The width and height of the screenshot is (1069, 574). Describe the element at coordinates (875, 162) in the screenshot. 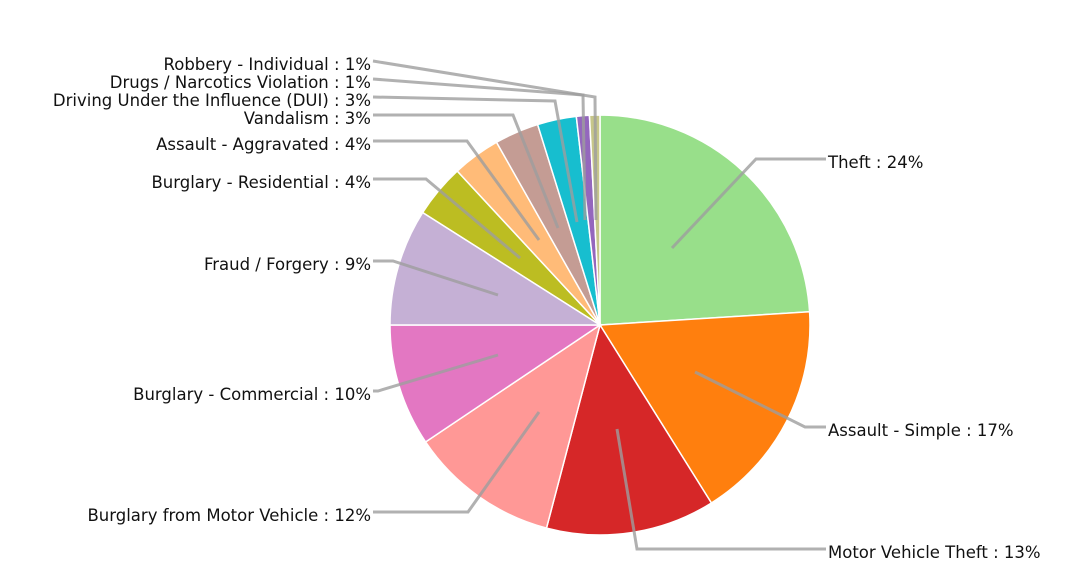

I see `slice-label: Theft : 24%` at that location.